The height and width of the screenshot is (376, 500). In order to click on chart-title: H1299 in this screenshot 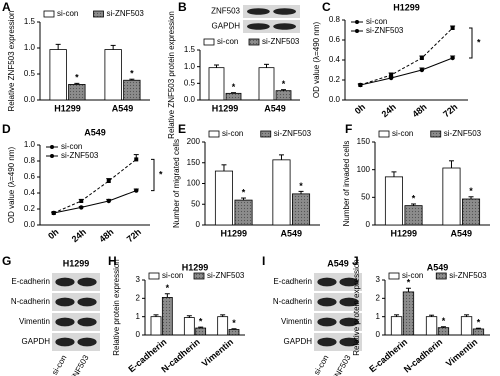, I will do `click(195, 267)`.